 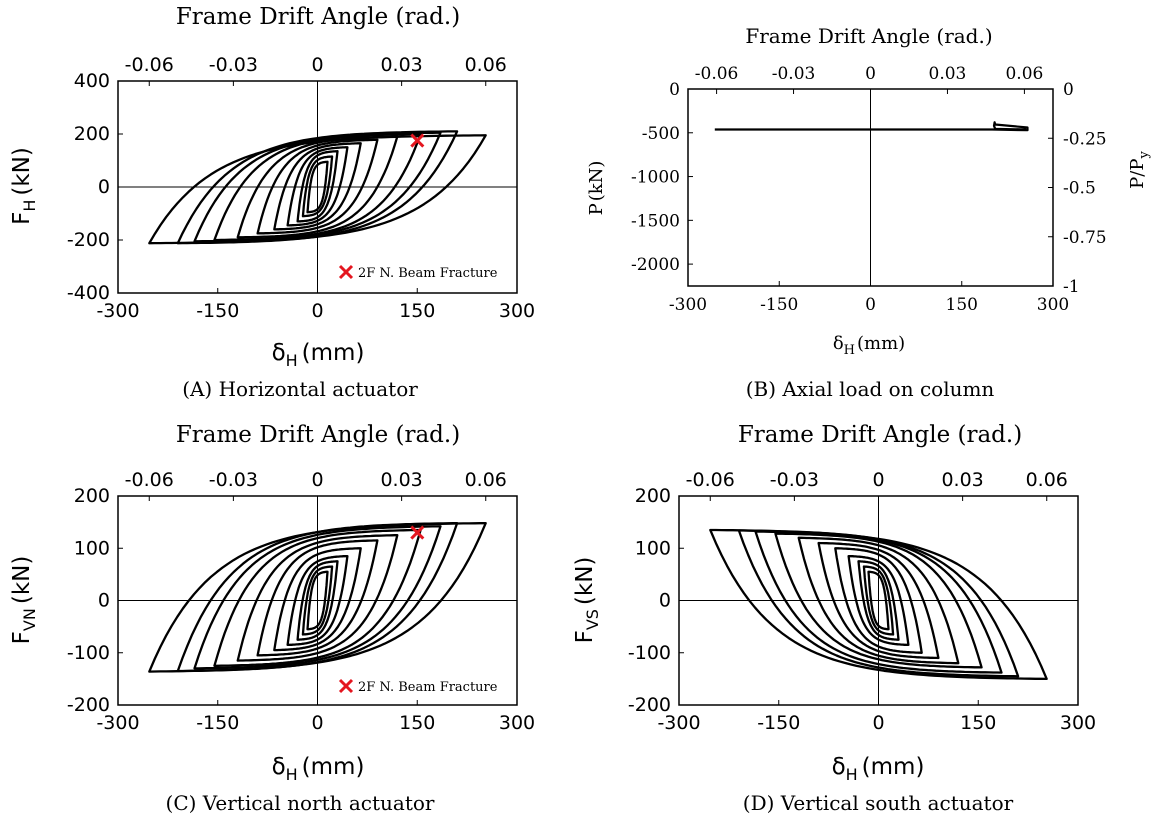 I want to click on panel-a-y-ticks: -400 -200 0 200 400, so click(x=95, y=187).